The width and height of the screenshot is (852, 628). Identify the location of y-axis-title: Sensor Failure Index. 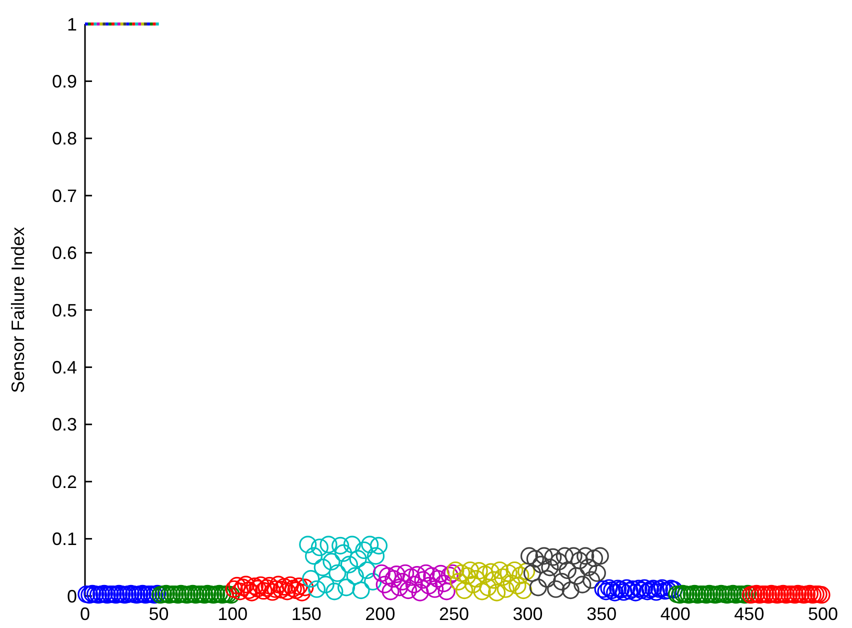
(18, 310).